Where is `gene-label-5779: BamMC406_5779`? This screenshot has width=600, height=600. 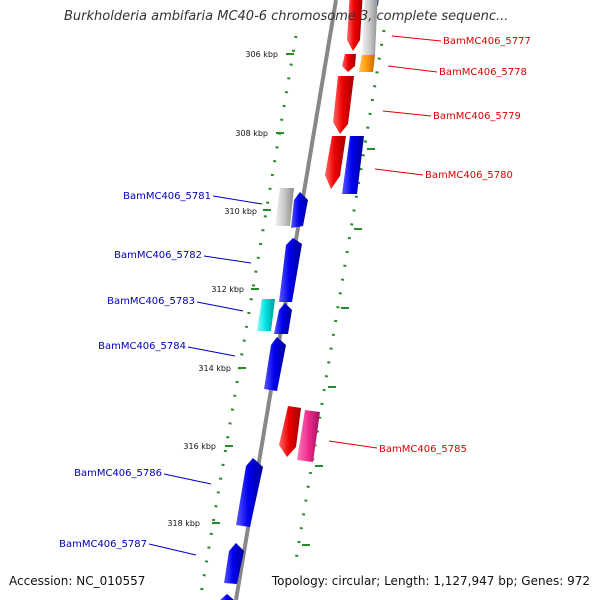
gene-label-5779: BamMC406_5779 is located at coordinates (477, 116).